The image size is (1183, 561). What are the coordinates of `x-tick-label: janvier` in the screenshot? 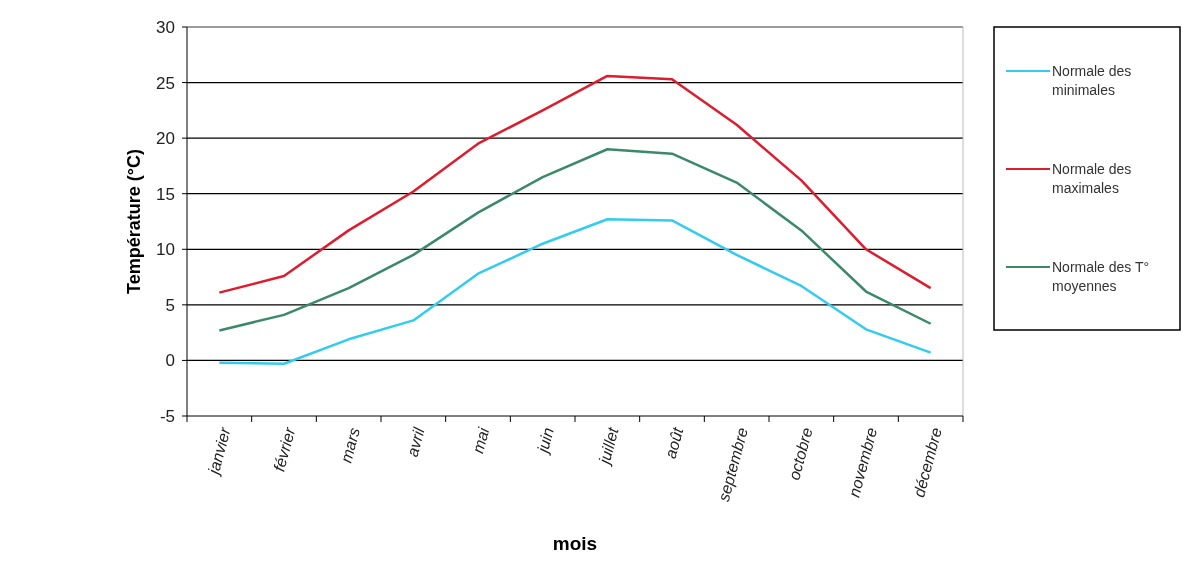 It's located at (219, 451).